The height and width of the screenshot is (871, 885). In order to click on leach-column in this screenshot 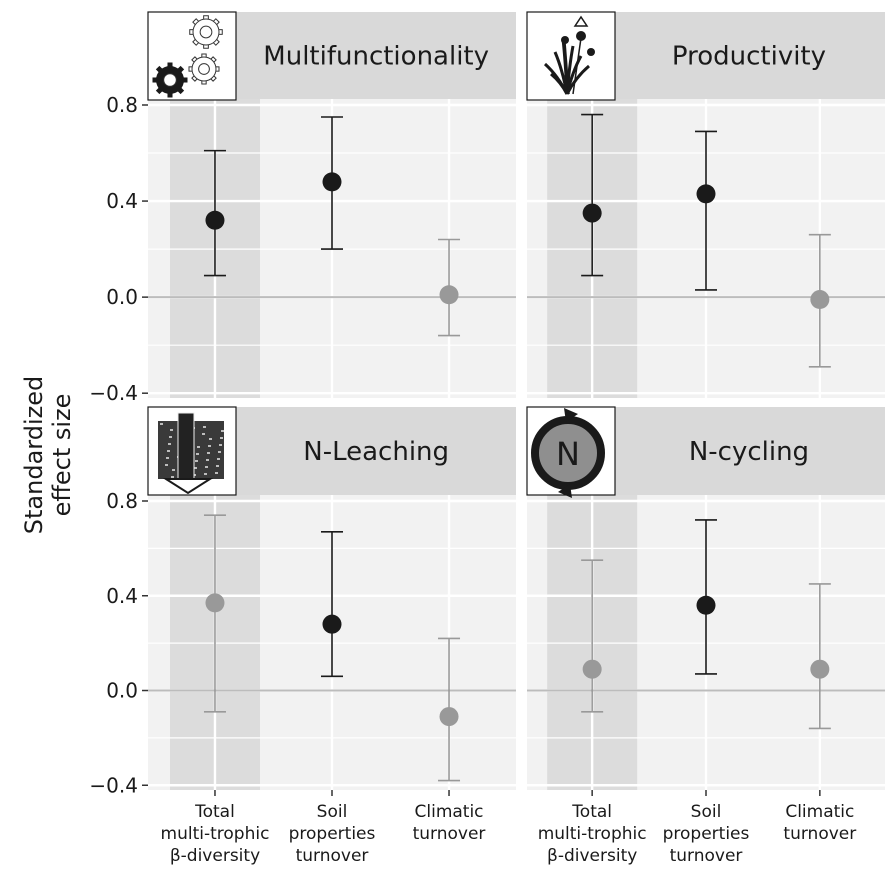, I will do `click(186, 447)`.